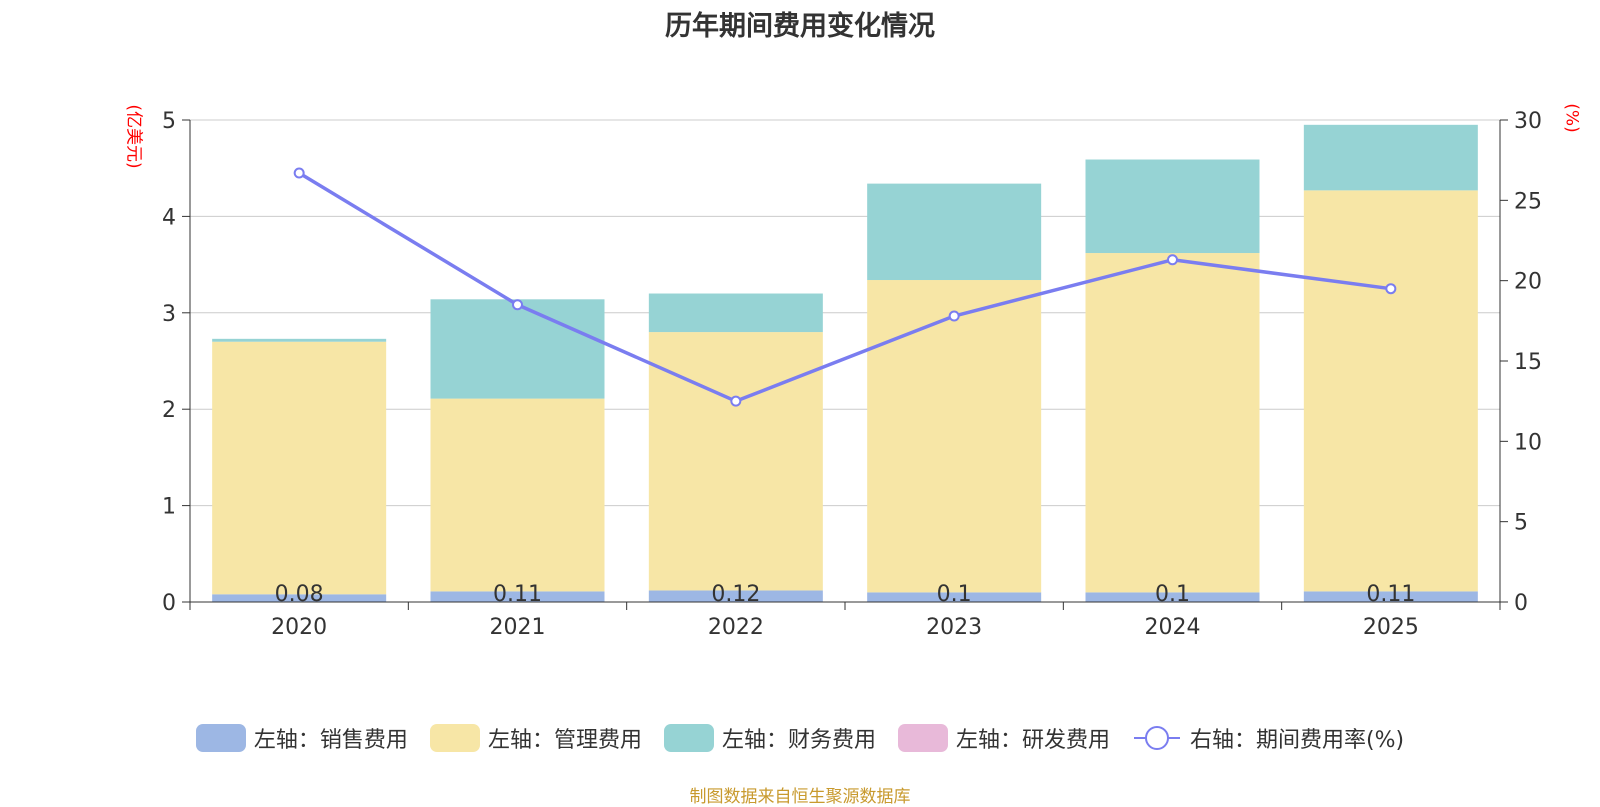  I want to click on rate-point-2025, so click(1391, 289).